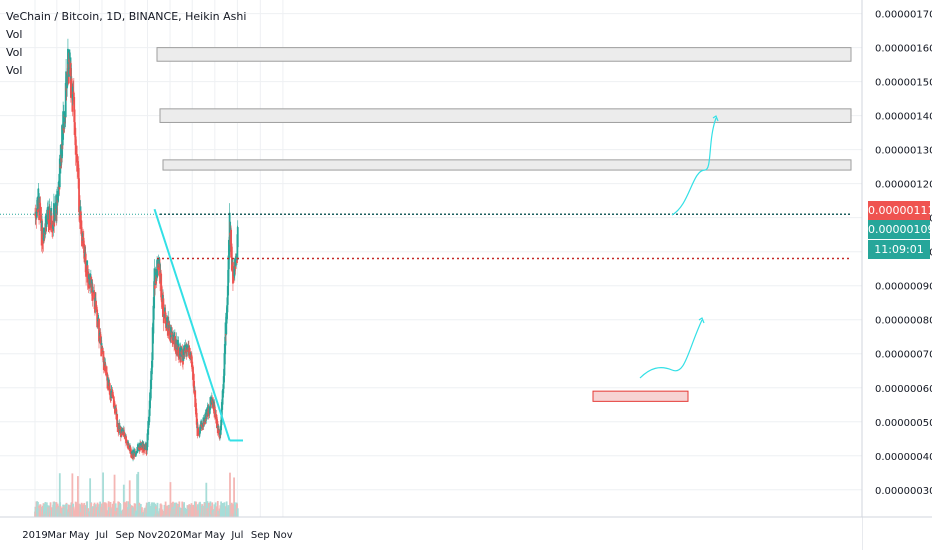 Image resolution: width=932 pixels, height=550 pixels. What do you see at coordinates (899, 249) in the screenshot?
I see `countdown-tag: 11:09:01` at bounding box center [899, 249].